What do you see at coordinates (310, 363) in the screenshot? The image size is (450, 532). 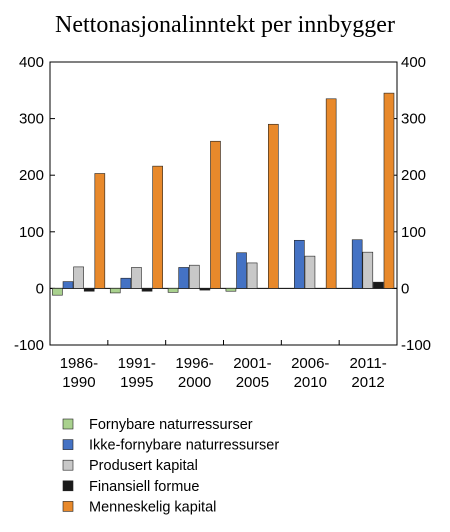 I see `x-tick-label: 2006-` at bounding box center [310, 363].